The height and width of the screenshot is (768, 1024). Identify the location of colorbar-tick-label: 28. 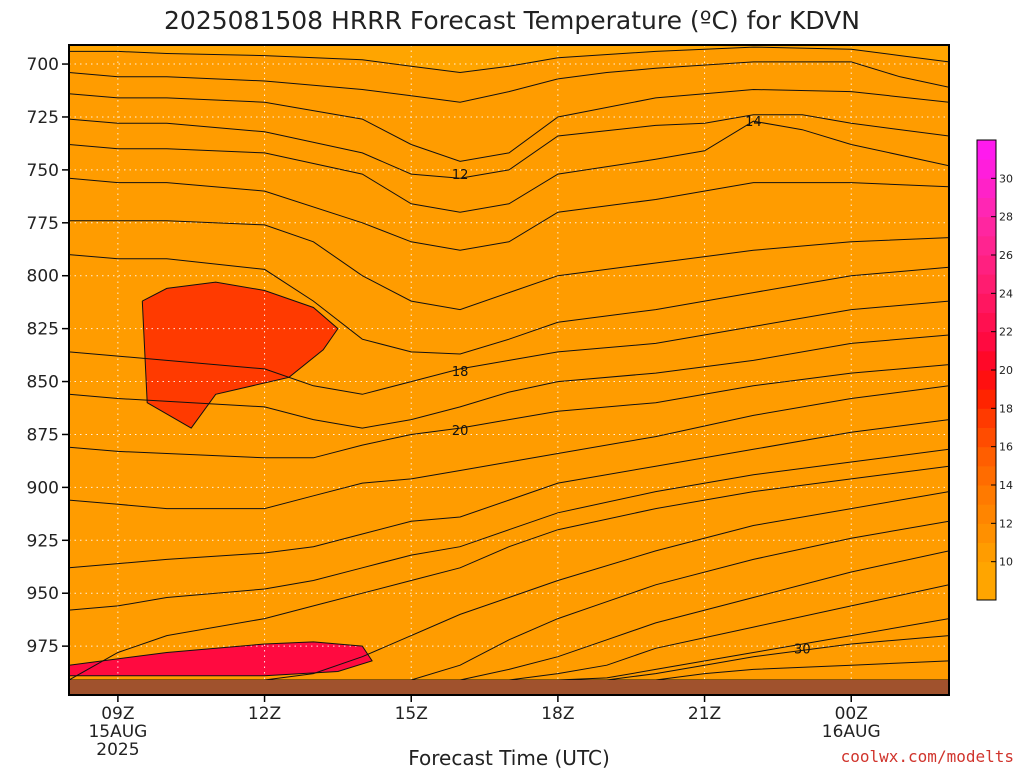
(1006, 217).